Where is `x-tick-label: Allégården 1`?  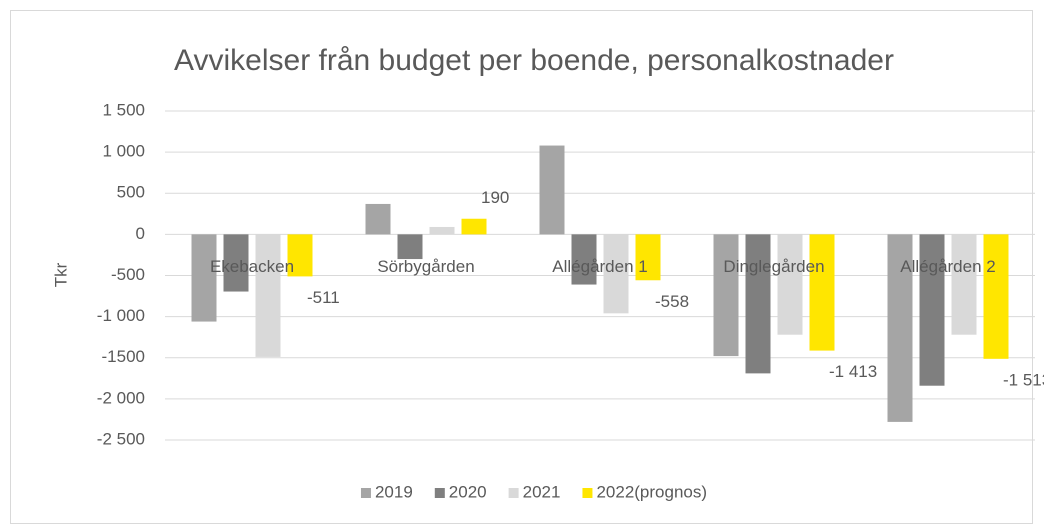 x-tick-label: Allégården 1 is located at coordinates (599, 266).